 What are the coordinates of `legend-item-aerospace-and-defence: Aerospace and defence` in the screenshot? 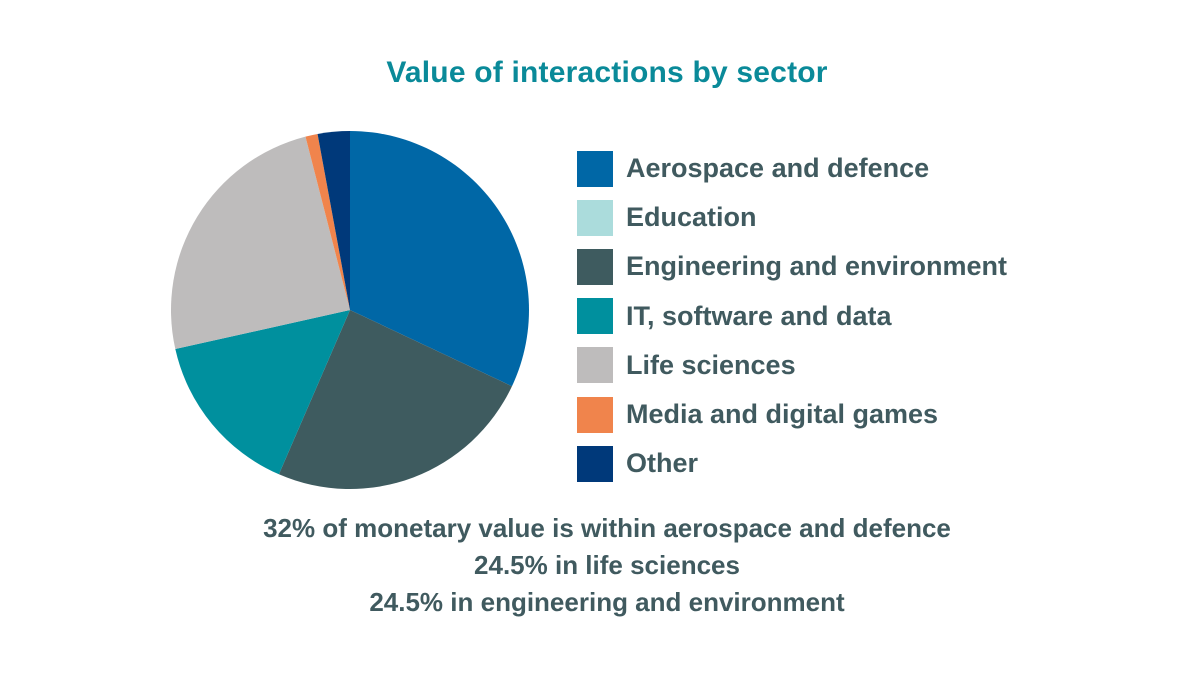 It's located at (877, 168).